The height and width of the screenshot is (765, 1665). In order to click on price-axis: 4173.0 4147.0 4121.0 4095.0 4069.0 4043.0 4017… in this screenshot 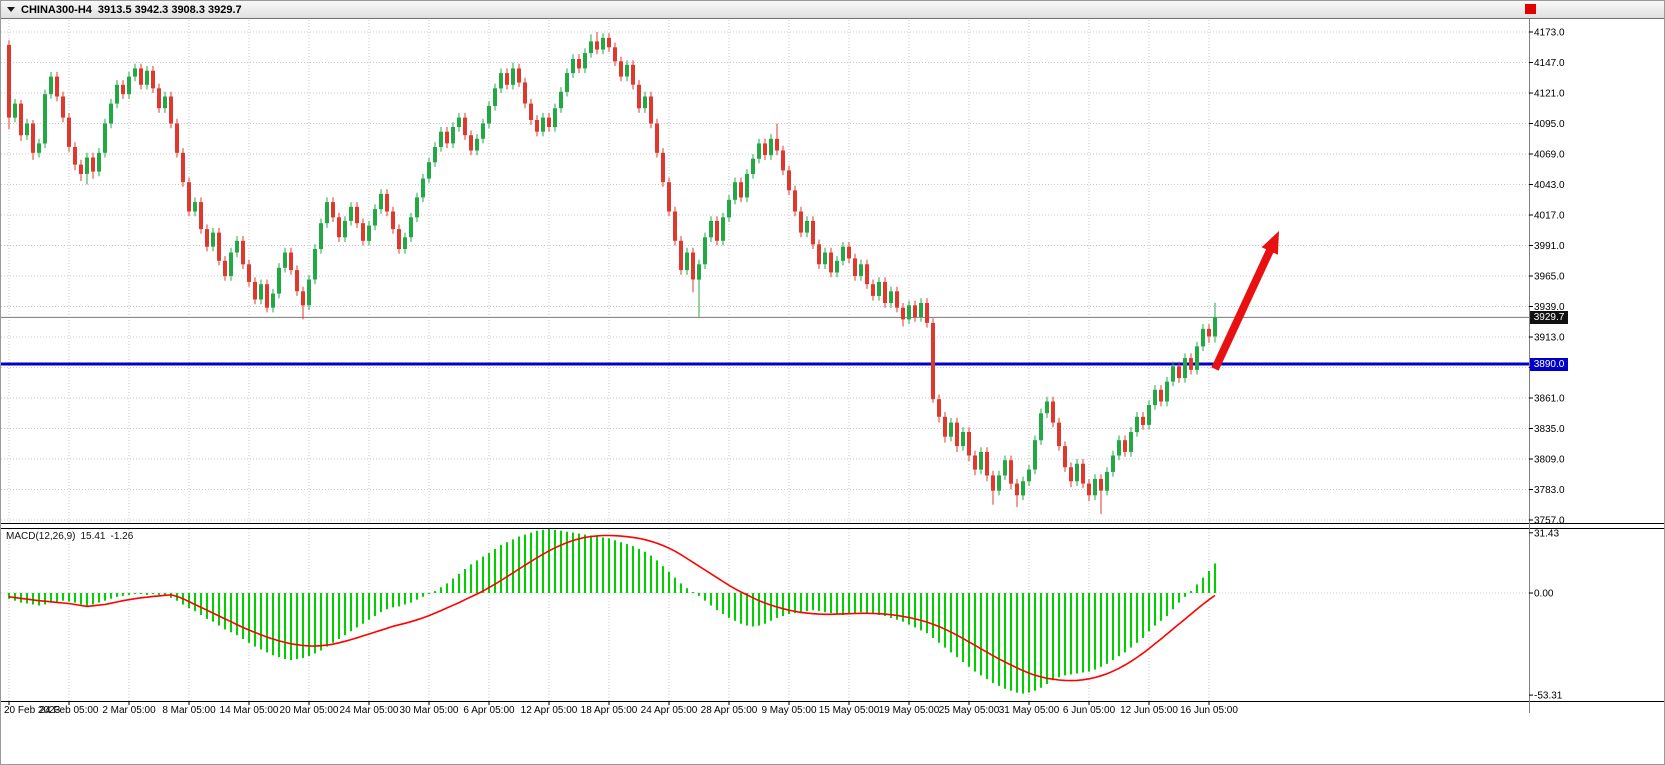, I will do `click(1547, 277)`.